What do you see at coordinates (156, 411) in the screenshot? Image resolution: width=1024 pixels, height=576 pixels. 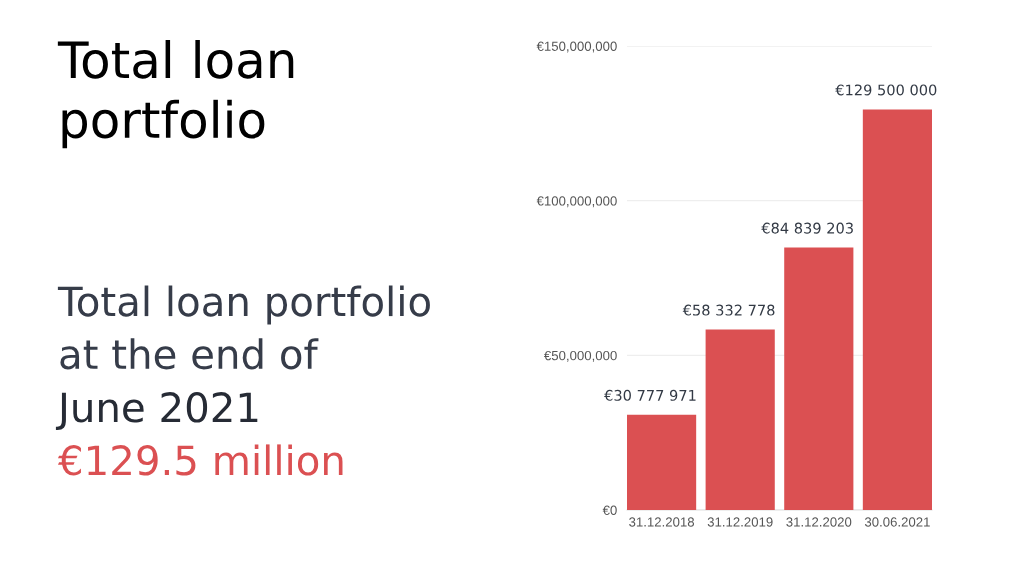 I see `text: June 2021` at bounding box center [156, 411].